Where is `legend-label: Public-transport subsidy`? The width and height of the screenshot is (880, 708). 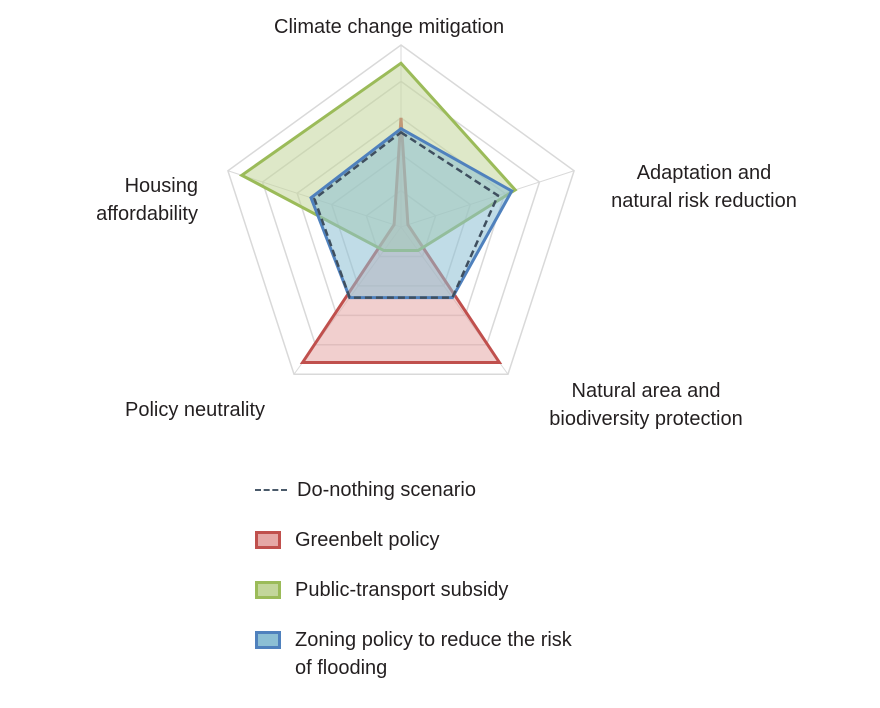
legend-label: Public-transport subsidy is located at coordinates (402, 590).